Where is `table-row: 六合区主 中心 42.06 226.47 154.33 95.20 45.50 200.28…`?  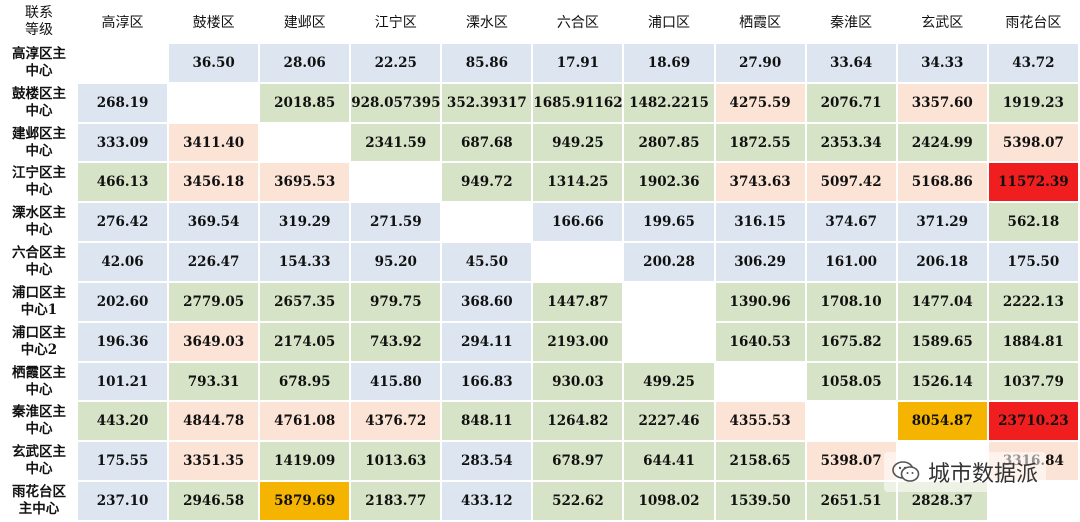
table-row: 六合区主 中心 42.06 226.47 154.33 95.20 45.50 200.28… is located at coordinates (540, 262).